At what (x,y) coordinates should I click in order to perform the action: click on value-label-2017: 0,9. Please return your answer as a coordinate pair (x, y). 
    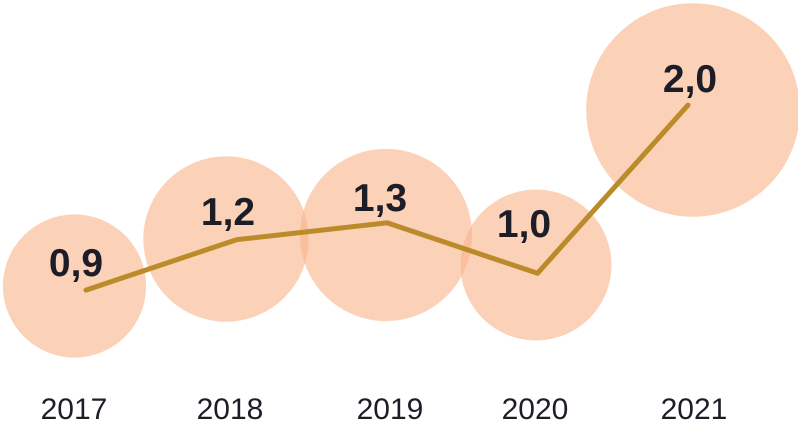
    Looking at the image, I should click on (76, 263).